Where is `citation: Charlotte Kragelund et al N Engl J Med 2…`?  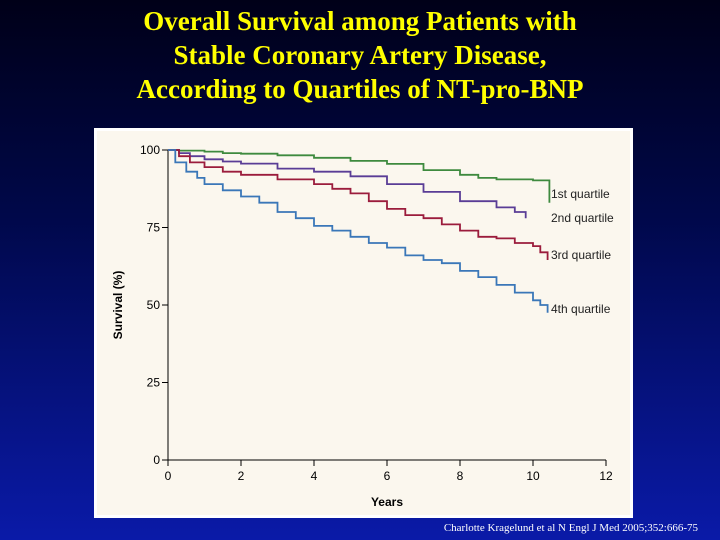 citation: Charlotte Kragelund et al N Engl J Med 2… is located at coordinates (570, 528).